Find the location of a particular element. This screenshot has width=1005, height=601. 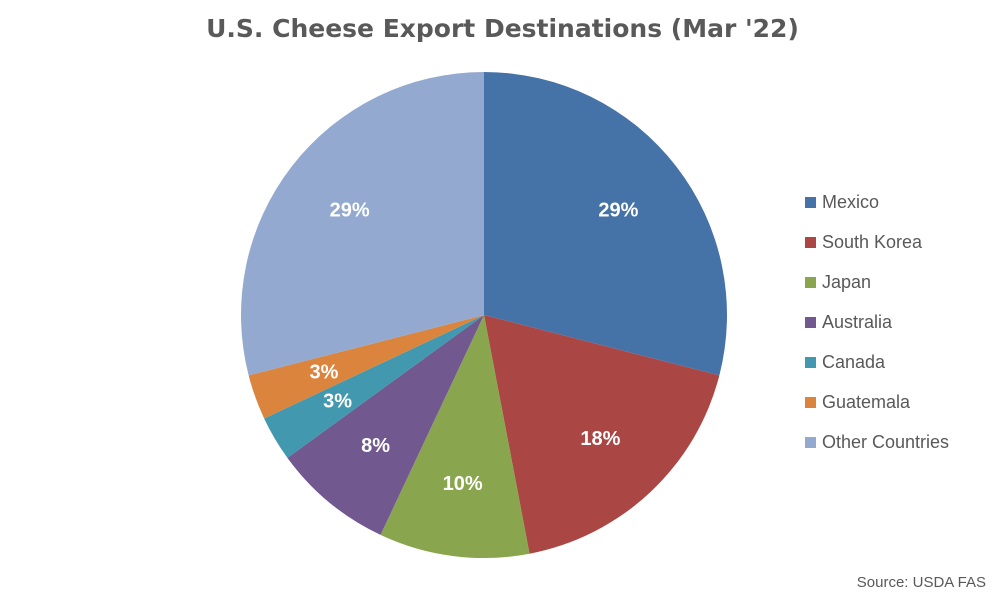

source-note: Source: USDA FAS is located at coordinates (921, 582).